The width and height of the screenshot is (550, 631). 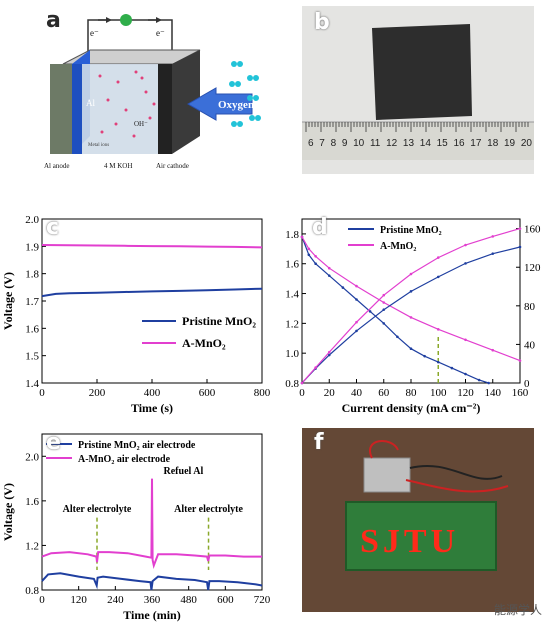 What do you see at coordinates (532, 268) in the screenshot?
I see `y2-tick-label: 120` at bounding box center [532, 268].